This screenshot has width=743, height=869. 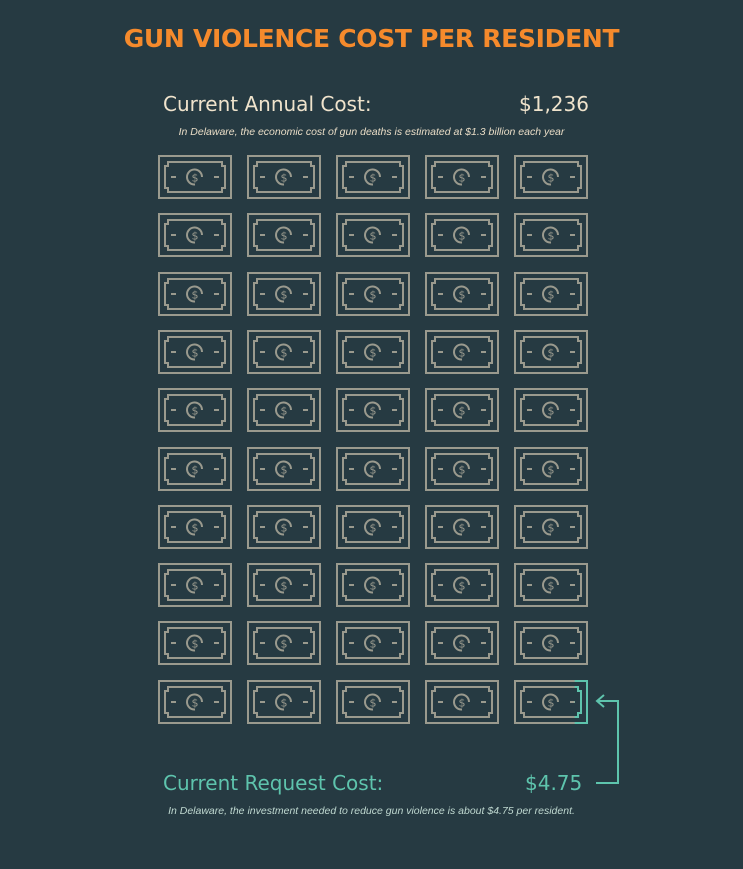 What do you see at coordinates (554, 104) in the screenshot?
I see `annual-cost-value: $1,236` at bounding box center [554, 104].